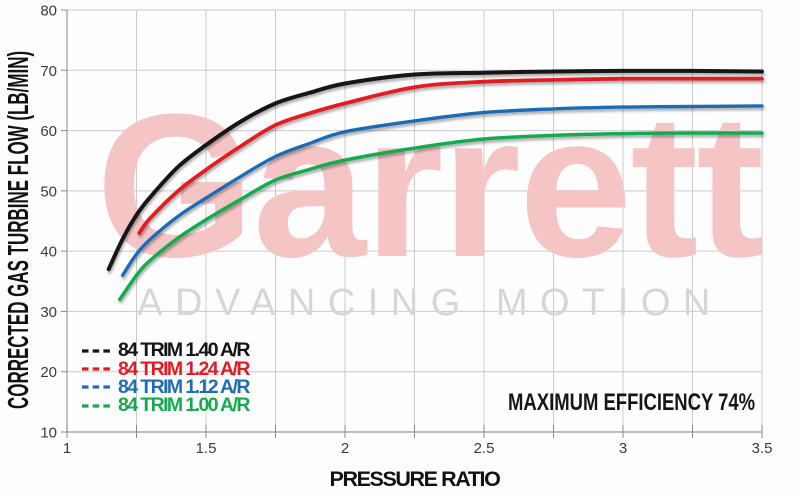 The image size is (800, 494). Describe the element at coordinates (48, 312) in the screenshot. I see `y-tick-label: 30` at that location.